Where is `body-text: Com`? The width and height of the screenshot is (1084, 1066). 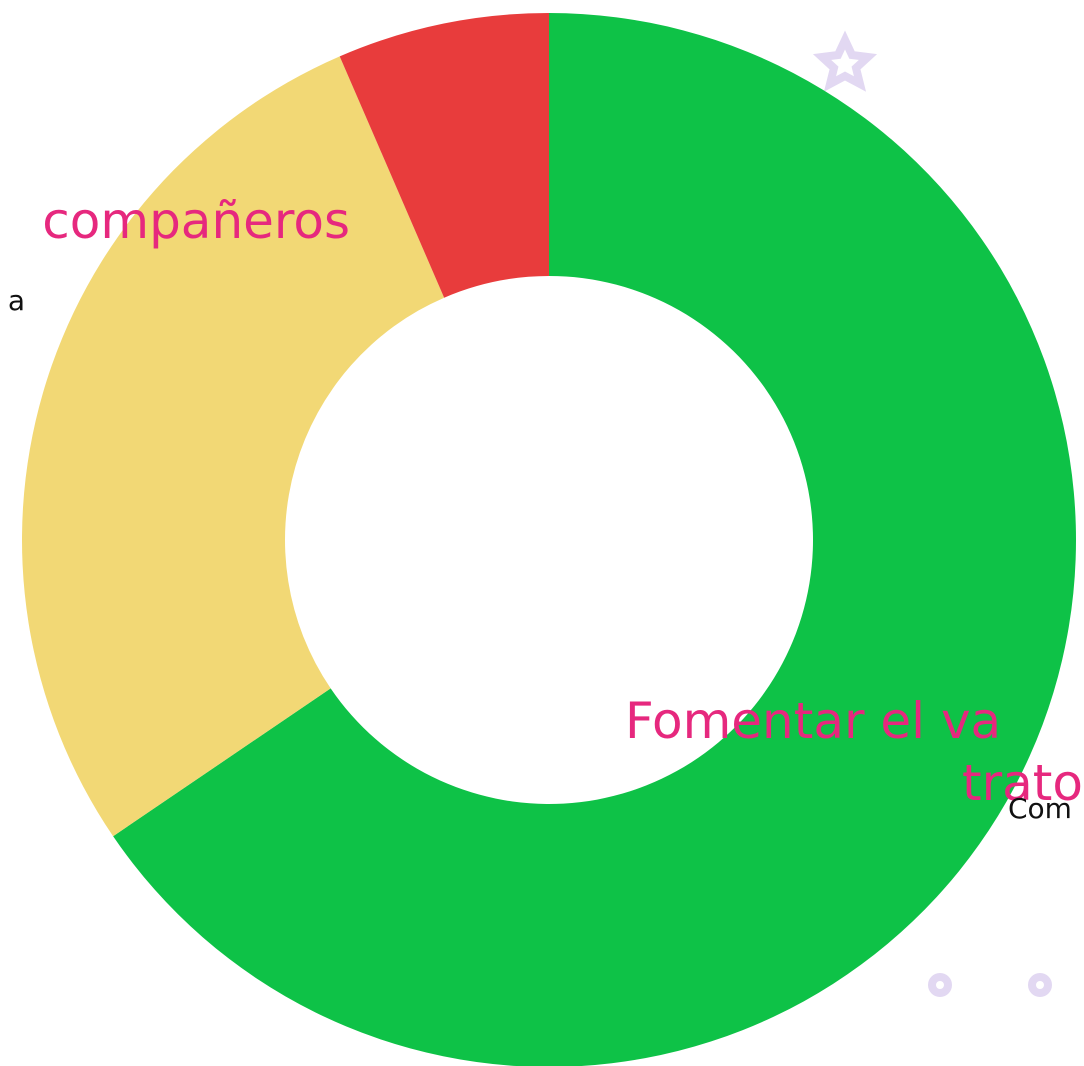
body-text: Com is located at coordinates (1040, 808).